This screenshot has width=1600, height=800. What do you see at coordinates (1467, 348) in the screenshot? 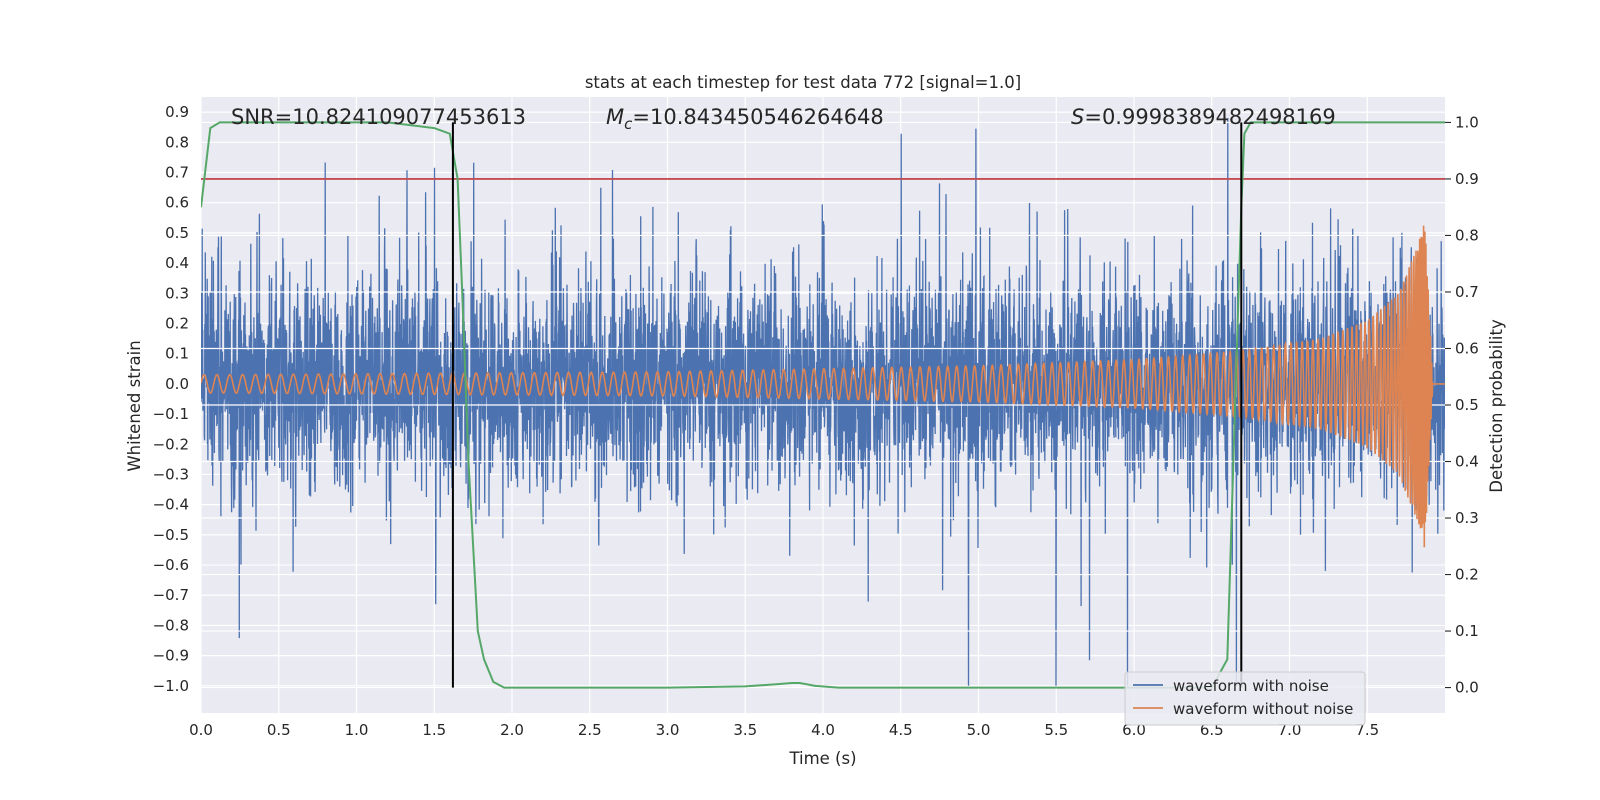
I see `y-right-tick-label: 0.6` at bounding box center [1467, 348].